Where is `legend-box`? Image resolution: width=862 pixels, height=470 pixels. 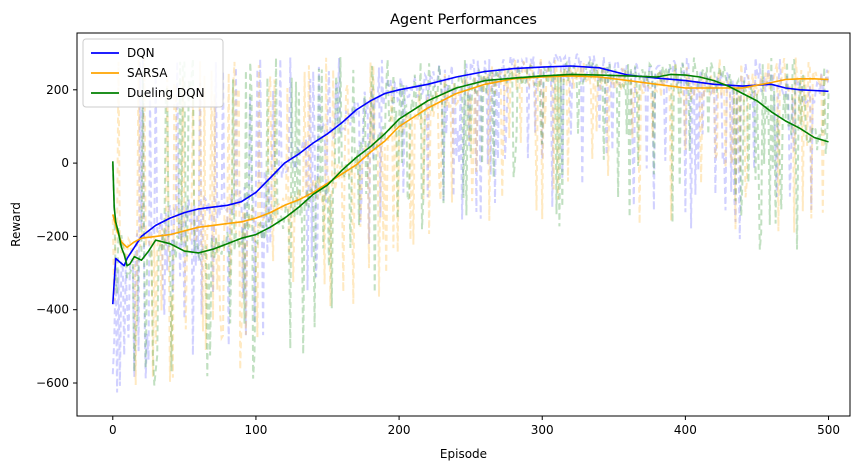 legend-box is located at coordinates (153, 73).